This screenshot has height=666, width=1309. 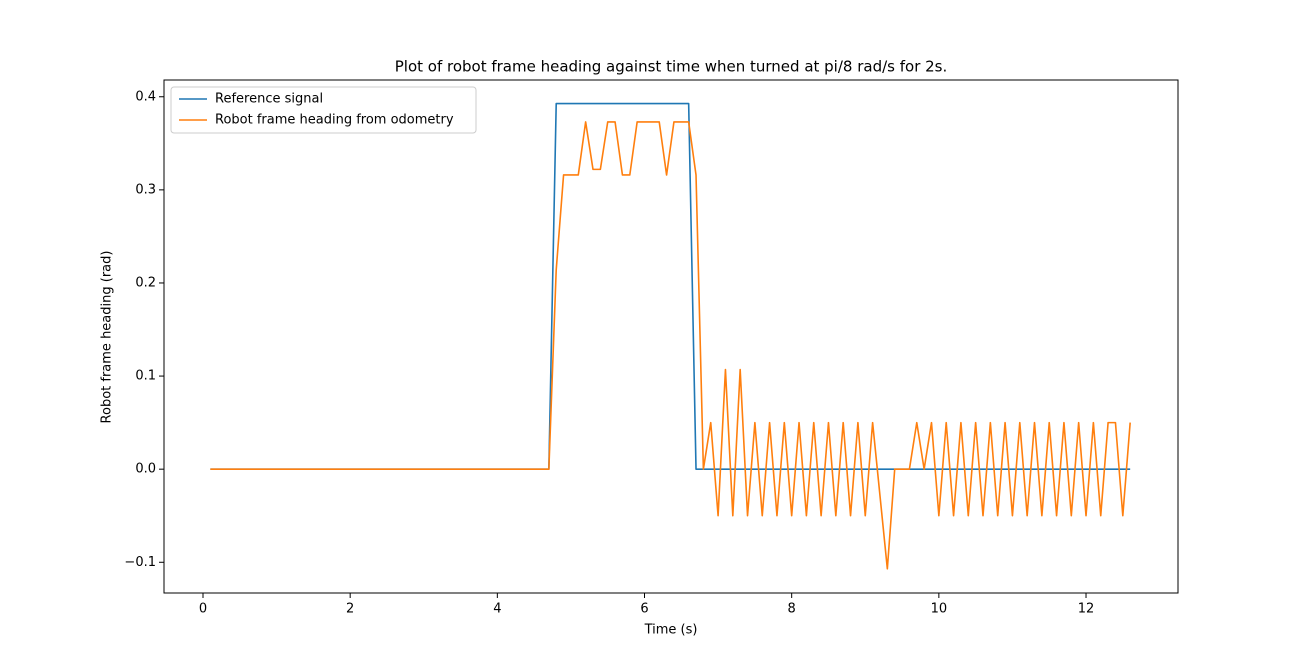 I want to click on x-tick-label: 8, so click(x=792, y=609).